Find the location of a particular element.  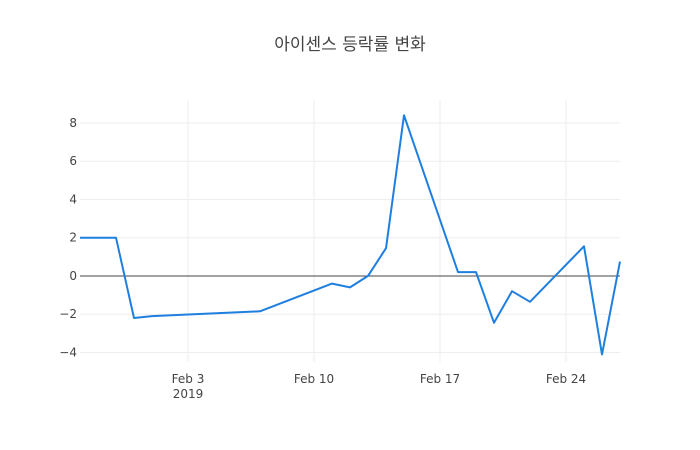

y-tick-label: 4 is located at coordinates (73, 199).